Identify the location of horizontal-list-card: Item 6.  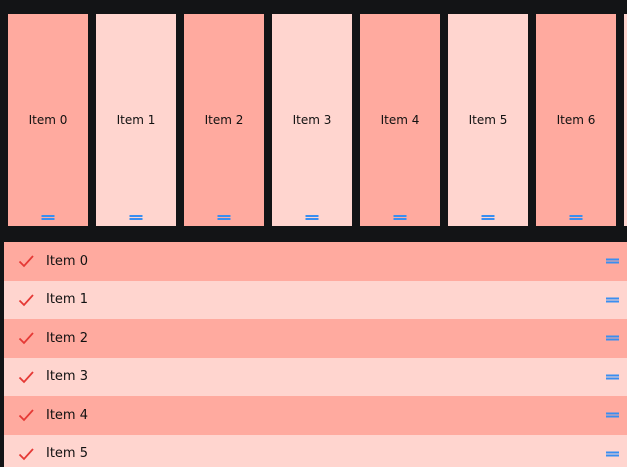
(576, 120).